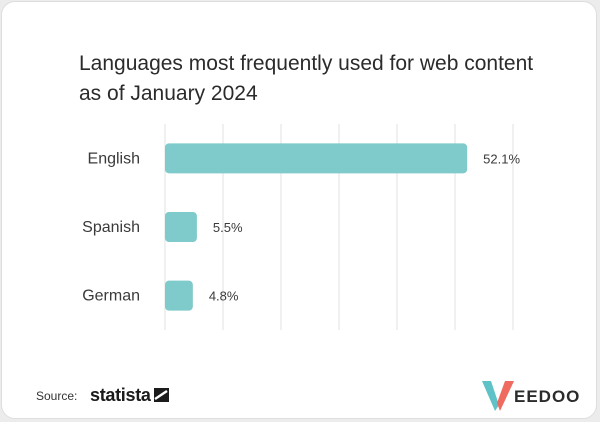 The width and height of the screenshot is (600, 422). Describe the element at coordinates (179, 295) in the screenshot. I see `bar-german` at that location.